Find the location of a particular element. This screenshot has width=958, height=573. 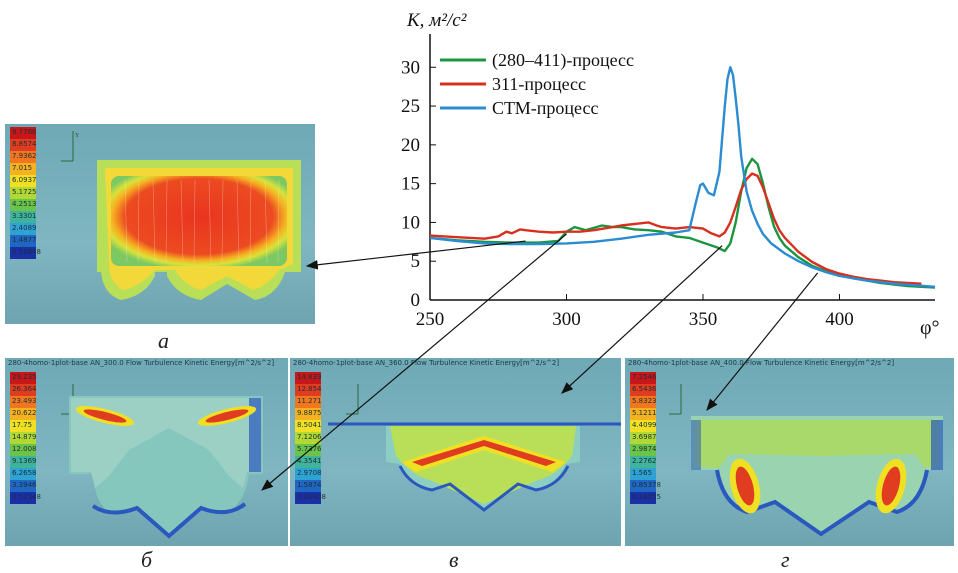

x-tick-label: 250 is located at coordinates (430, 319).